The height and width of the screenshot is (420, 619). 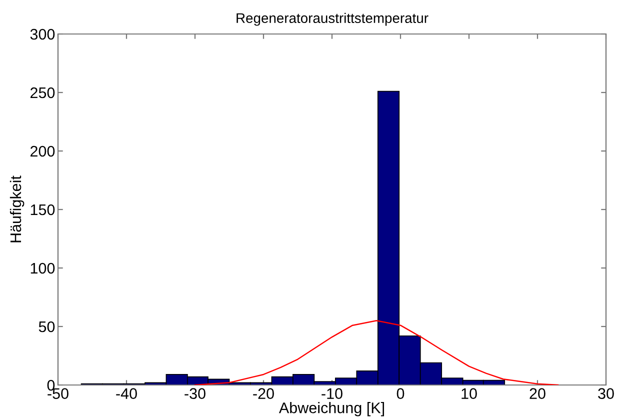 What do you see at coordinates (42, 92) in the screenshot?
I see `y-tick-label: 250` at bounding box center [42, 92].